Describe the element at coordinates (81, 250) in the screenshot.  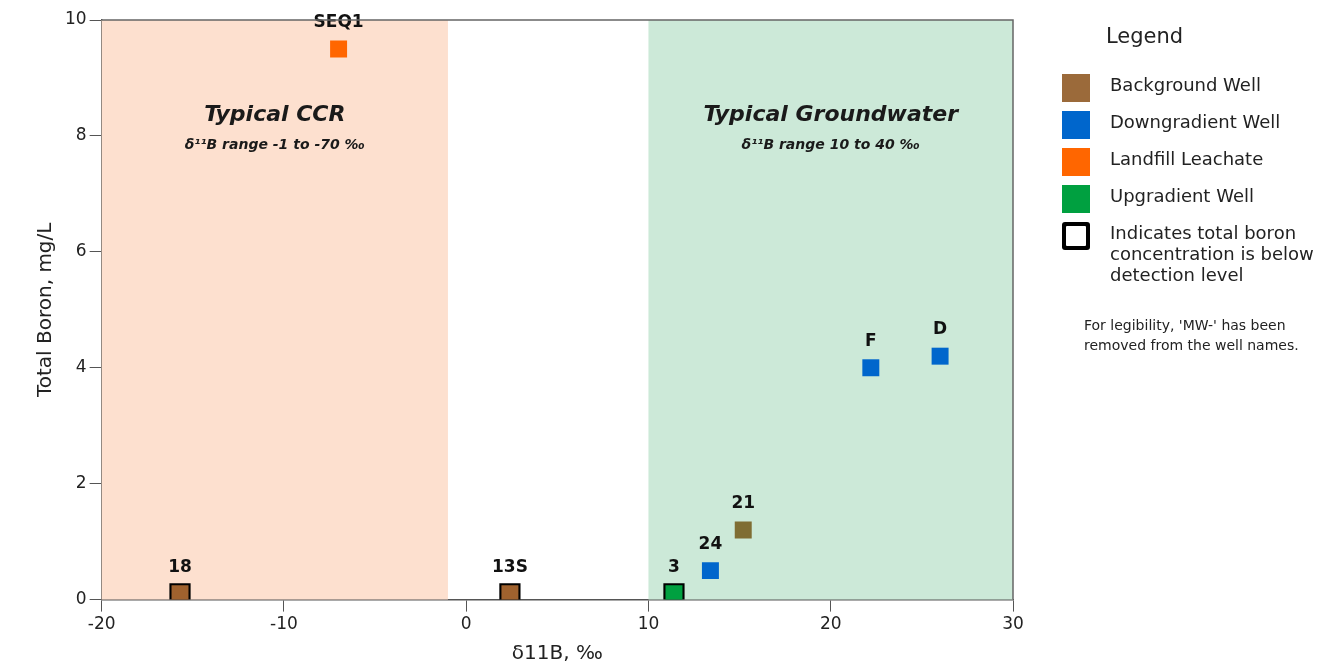
I see `y-tick-label: 6` at that location.